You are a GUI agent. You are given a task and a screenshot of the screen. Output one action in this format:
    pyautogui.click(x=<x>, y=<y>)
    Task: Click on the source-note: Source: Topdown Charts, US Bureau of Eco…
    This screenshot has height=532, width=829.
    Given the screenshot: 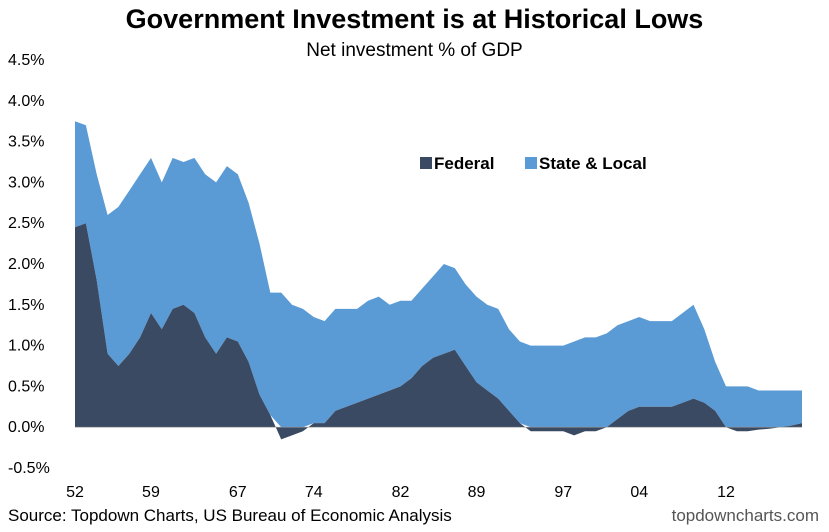 What is the action you would take?
    pyautogui.click(x=230, y=515)
    